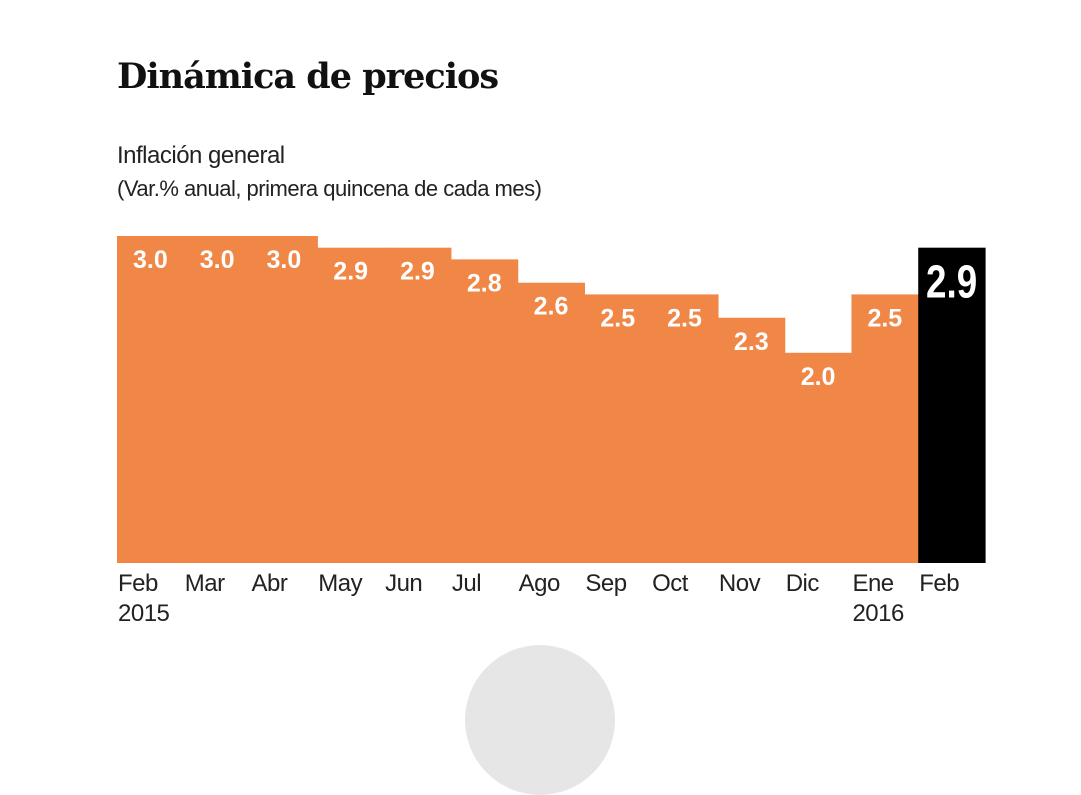  Describe the element at coordinates (201, 155) in the screenshot. I see `chart-subtitle: Inflación general` at that location.